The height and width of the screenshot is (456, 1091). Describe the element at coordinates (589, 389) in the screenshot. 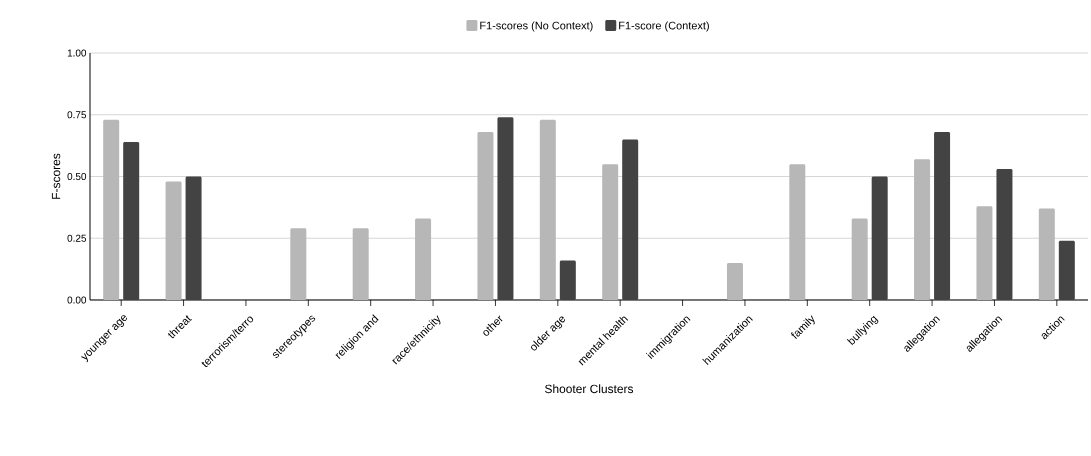

I see `x-axis-title: Shooter Clusters` at that location.